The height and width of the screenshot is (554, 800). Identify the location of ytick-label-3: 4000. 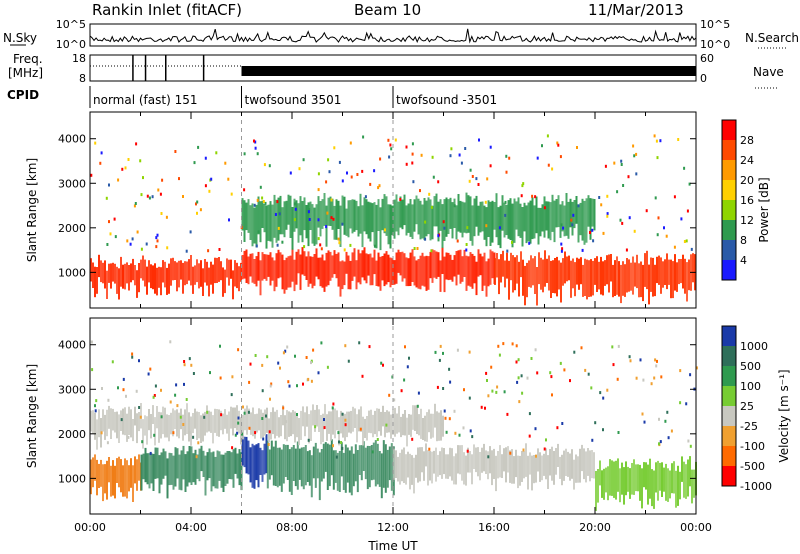
(72, 139).